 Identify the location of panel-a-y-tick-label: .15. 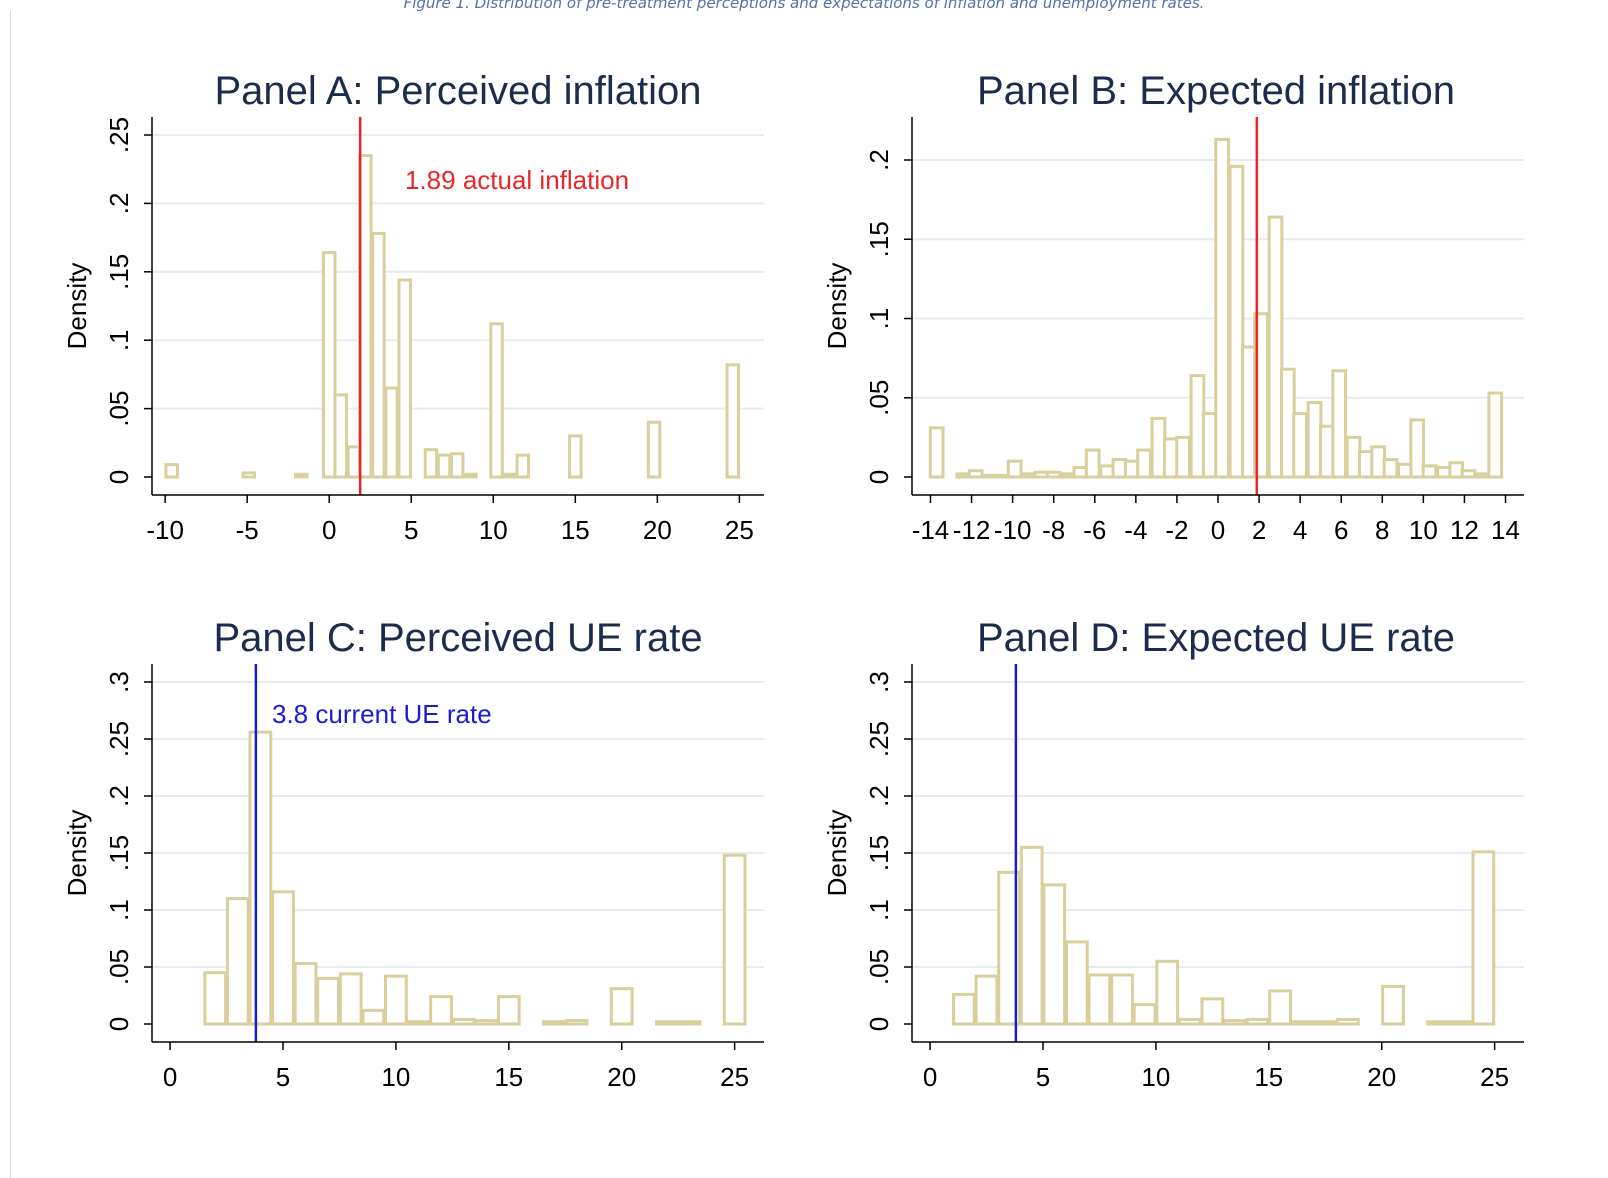
(119, 272).